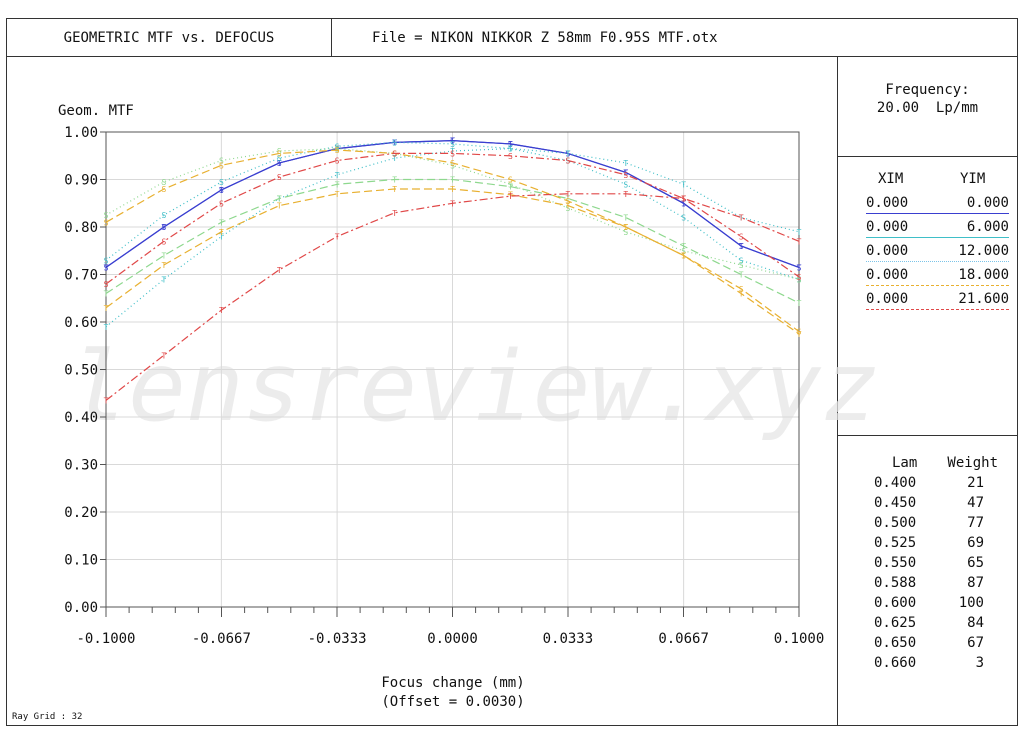 The image size is (1024, 731). Describe the element at coordinates (973, 179) in the screenshot. I see `yim-header: YIM` at that location.